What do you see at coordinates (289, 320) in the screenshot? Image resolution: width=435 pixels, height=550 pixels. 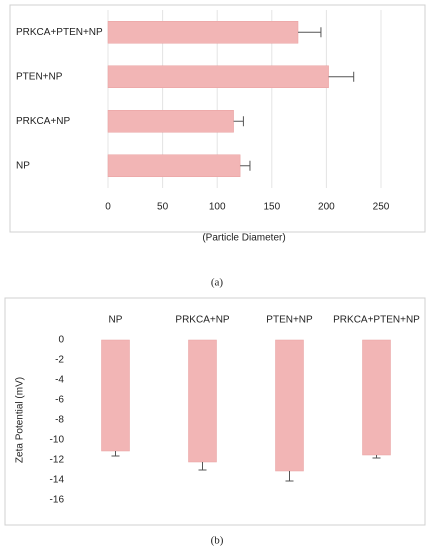 I see `x-tick-label: PTEN+NP` at bounding box center [289, 320].